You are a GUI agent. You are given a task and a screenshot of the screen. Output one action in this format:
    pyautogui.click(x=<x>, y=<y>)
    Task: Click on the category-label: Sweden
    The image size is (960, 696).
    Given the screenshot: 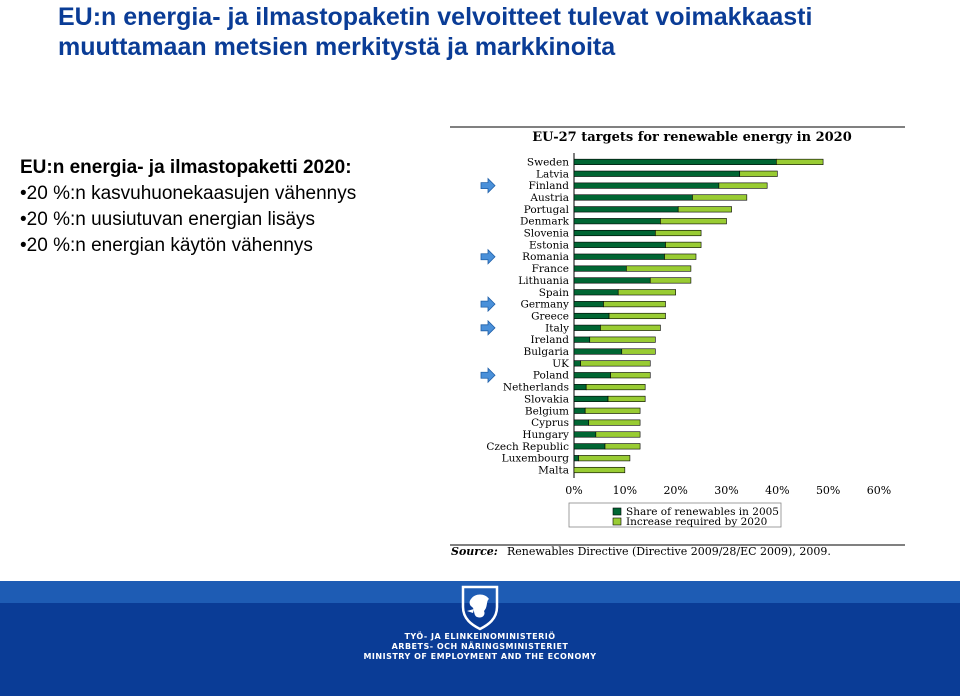 What is the action you would take?
    pyautogui.click(x=548, y=162)
    